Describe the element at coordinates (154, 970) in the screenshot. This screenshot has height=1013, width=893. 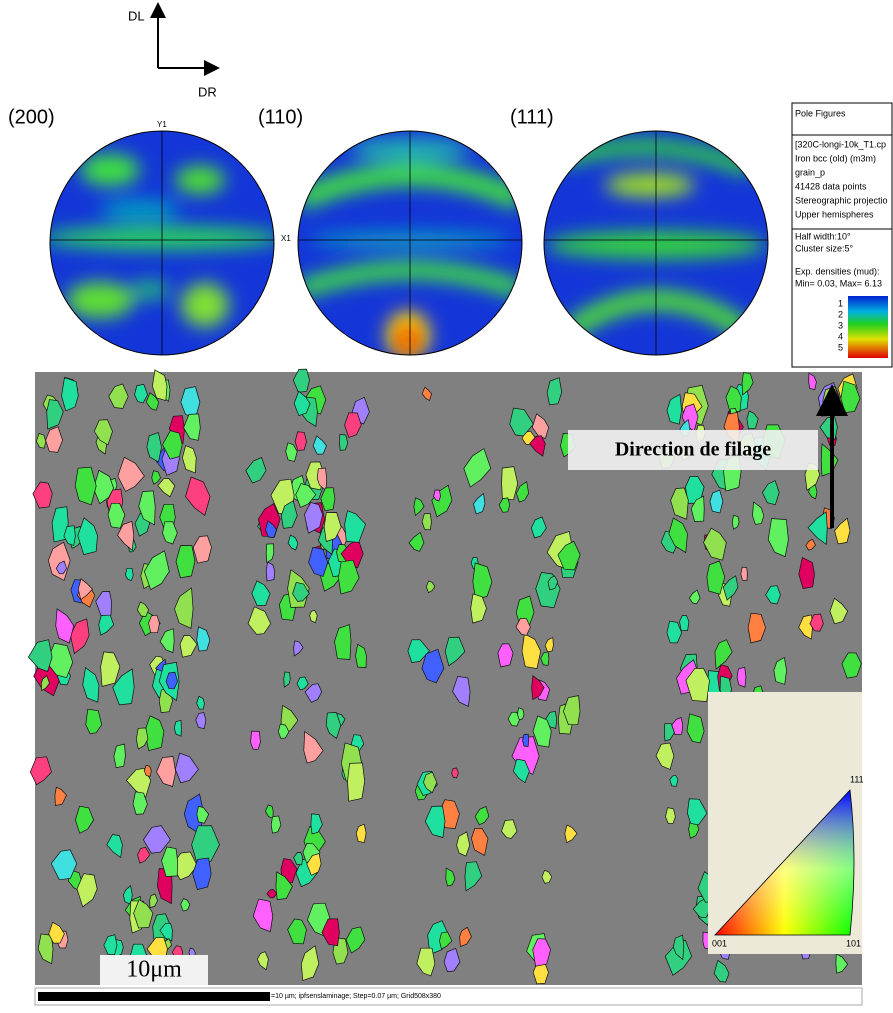
I see `scale-label: 10μm` at that location.